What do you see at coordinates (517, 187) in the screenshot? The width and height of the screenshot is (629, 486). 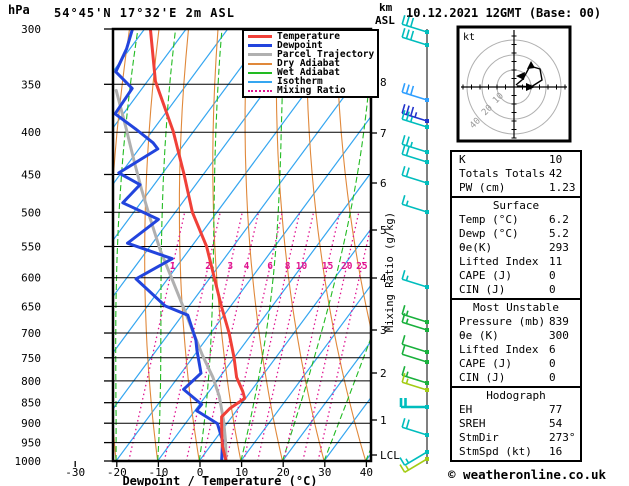 I see `stat-row: PW (cm) 1.23` at bounding box center [517, 187].